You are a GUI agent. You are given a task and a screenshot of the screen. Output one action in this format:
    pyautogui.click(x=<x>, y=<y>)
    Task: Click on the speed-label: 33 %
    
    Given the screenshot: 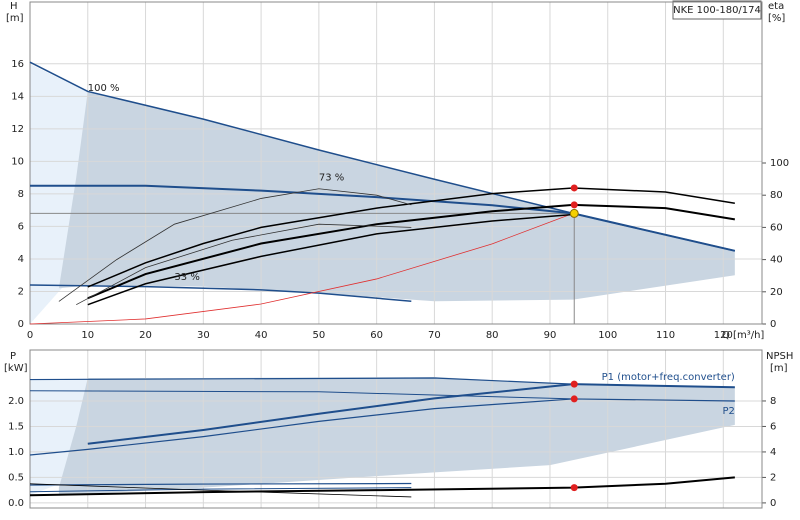 What is the action you would take?
    pyautogui.click(x=186, y=277)
    